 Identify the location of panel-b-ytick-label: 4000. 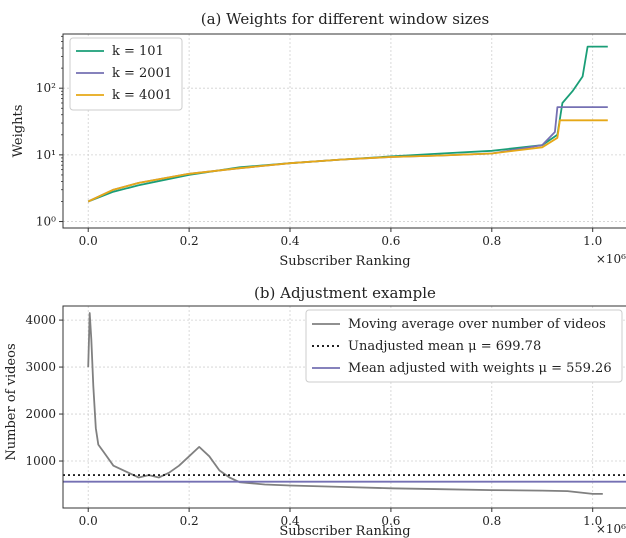
(40, 320).